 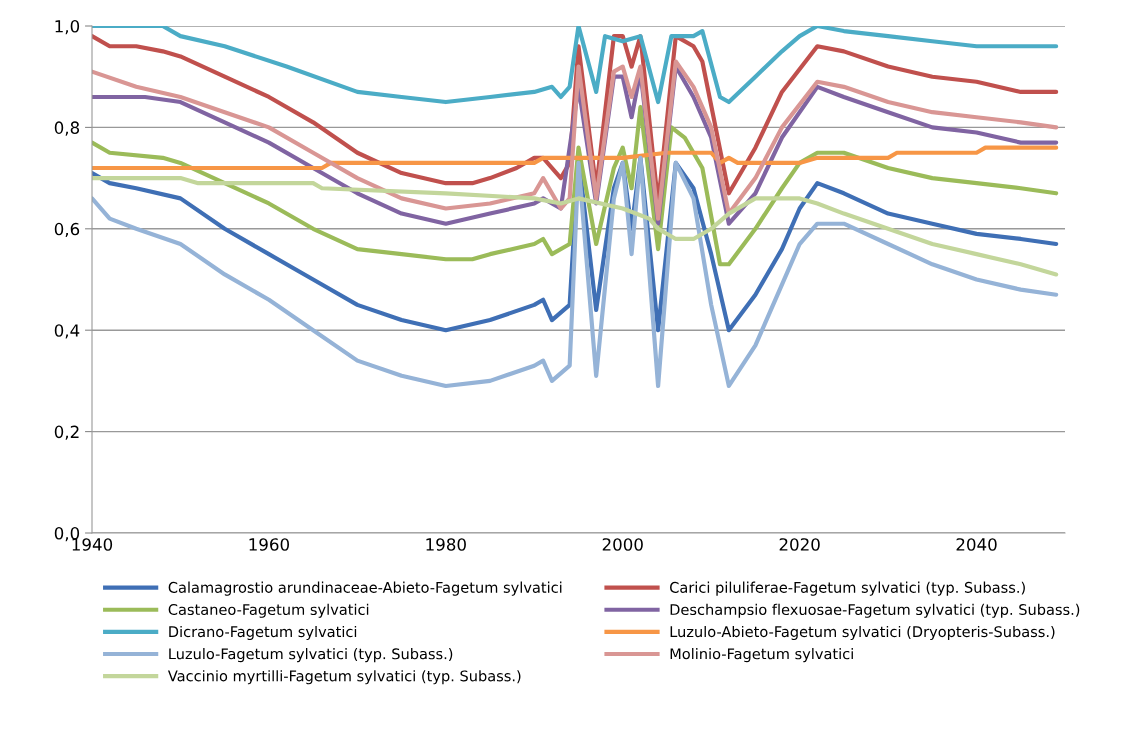 I want to click on legend-label: Molinio-Fagetum sylvatici, so click(x=761, y=655).